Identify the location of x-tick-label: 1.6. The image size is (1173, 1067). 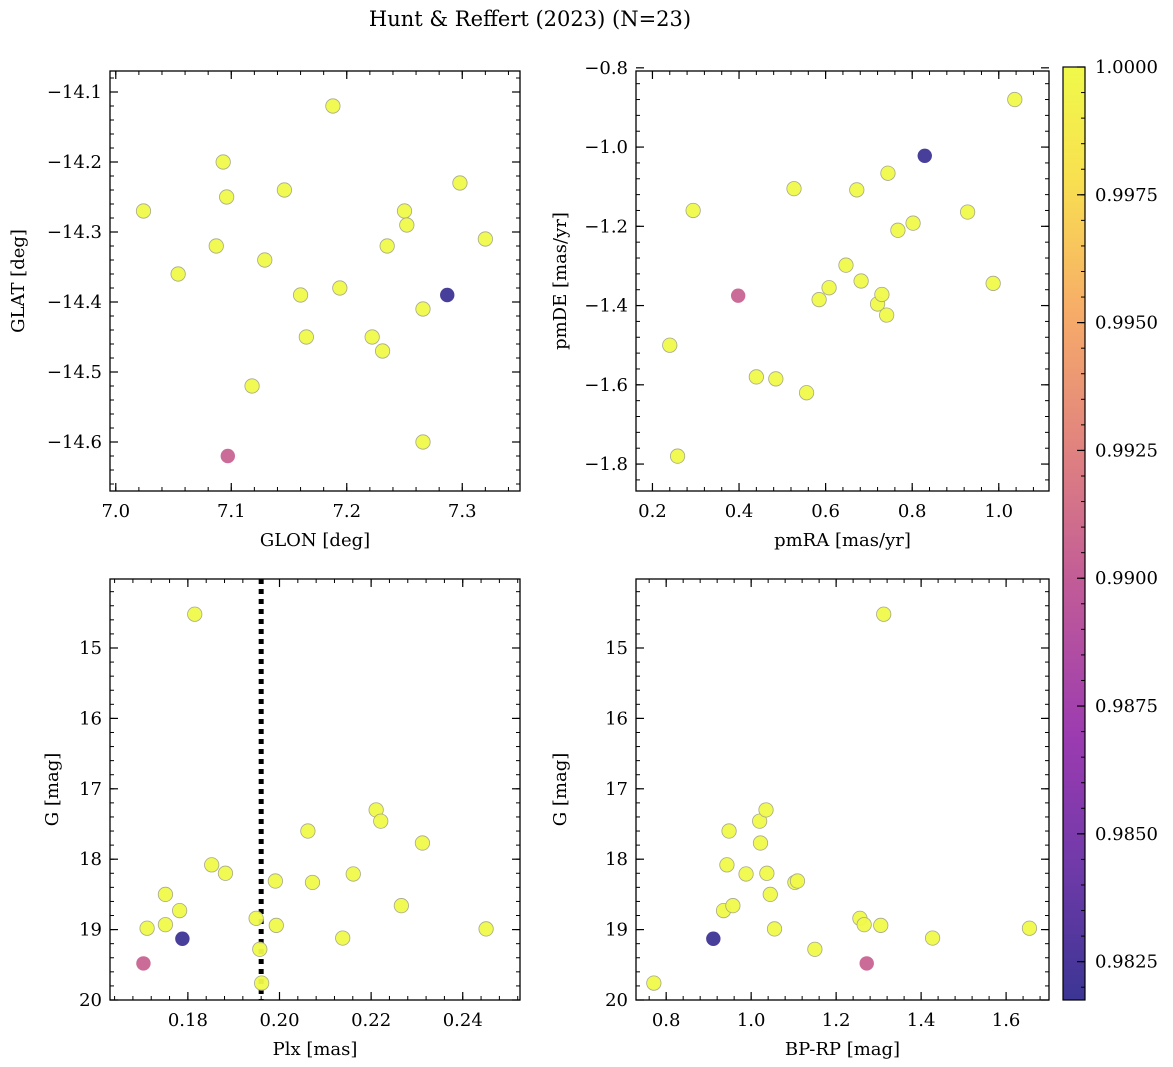
(1006, 1020).